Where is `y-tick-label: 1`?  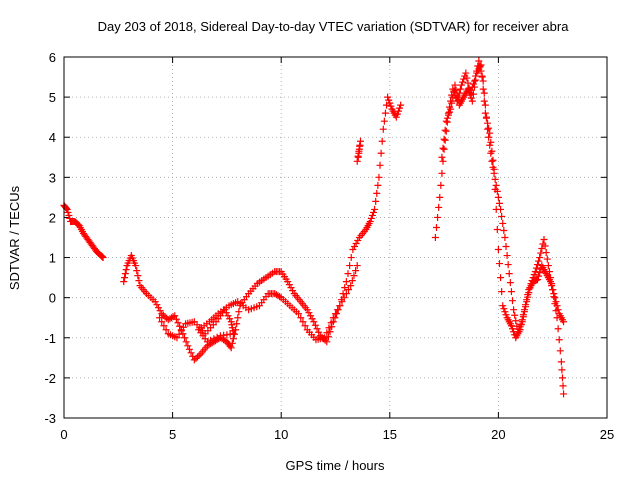
y-tick-label: 1 is located at coordinates (52, 258).